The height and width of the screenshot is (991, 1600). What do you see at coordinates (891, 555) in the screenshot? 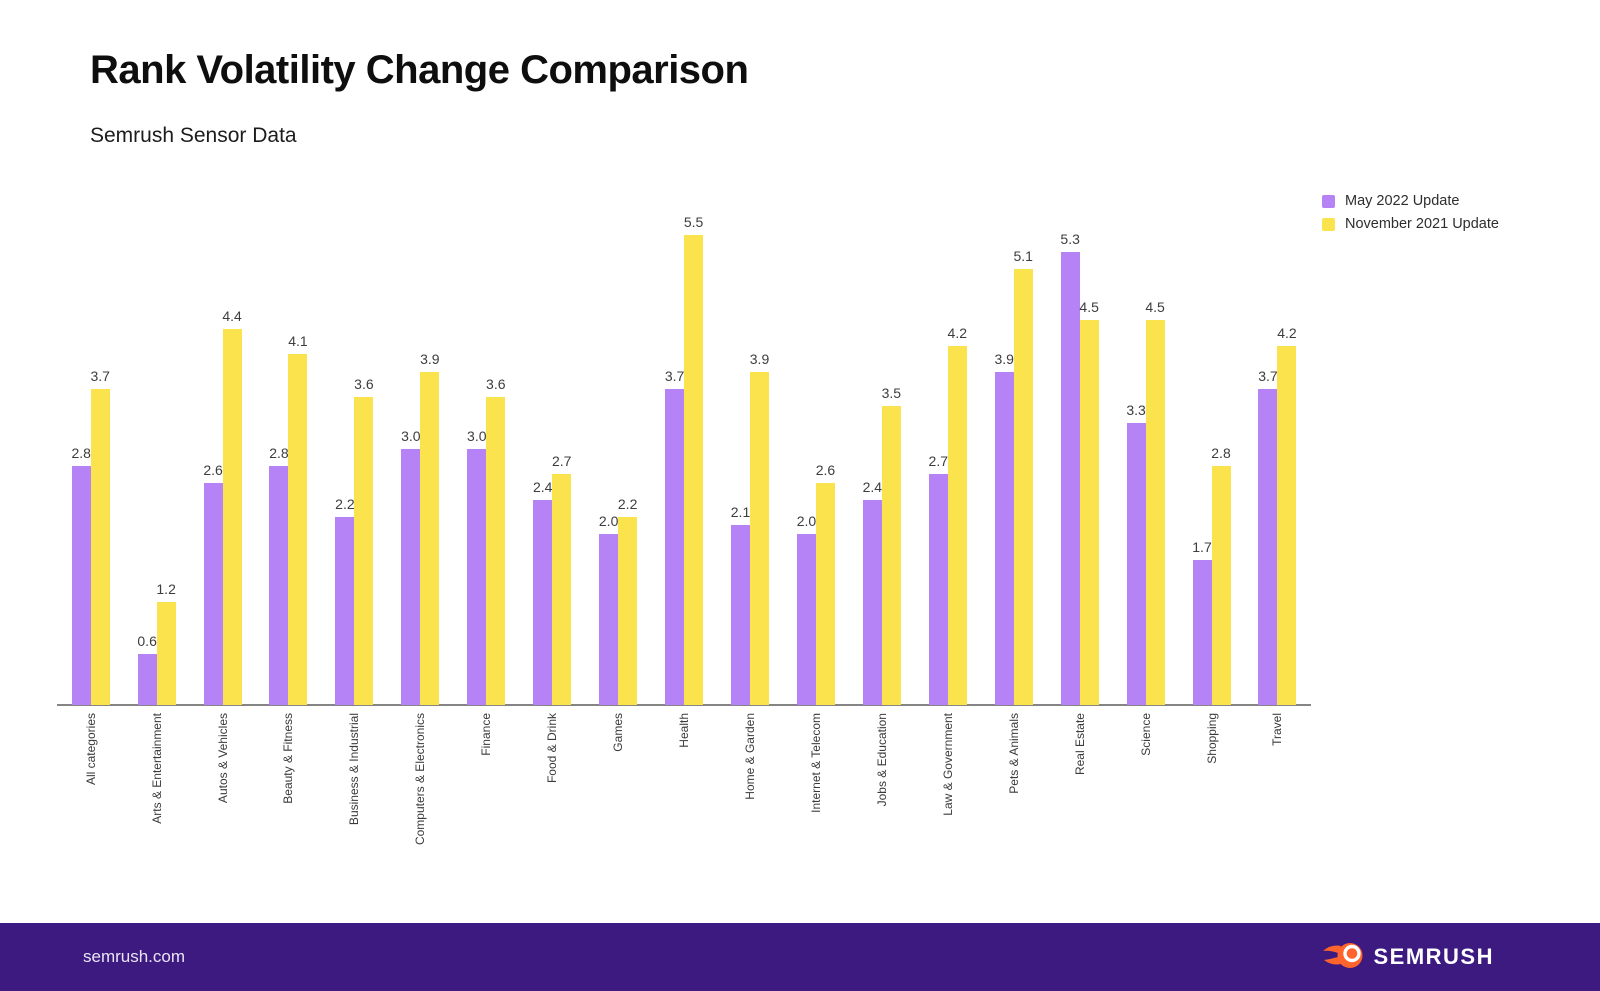
I see `bar-nov-2021-jobs-education` at bounding box center [891, 555].